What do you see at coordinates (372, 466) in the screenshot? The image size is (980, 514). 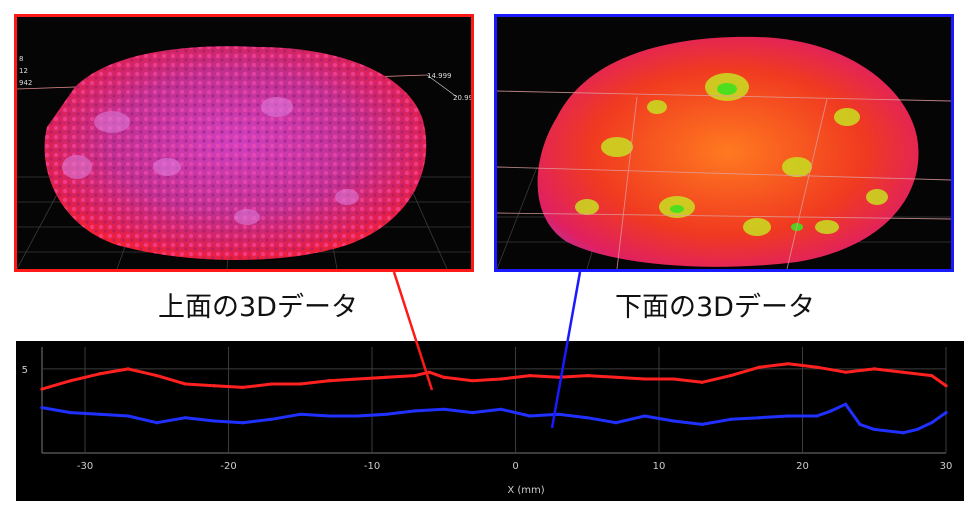 I see `x-tick-label: -10` at bounding box center [372, 466].